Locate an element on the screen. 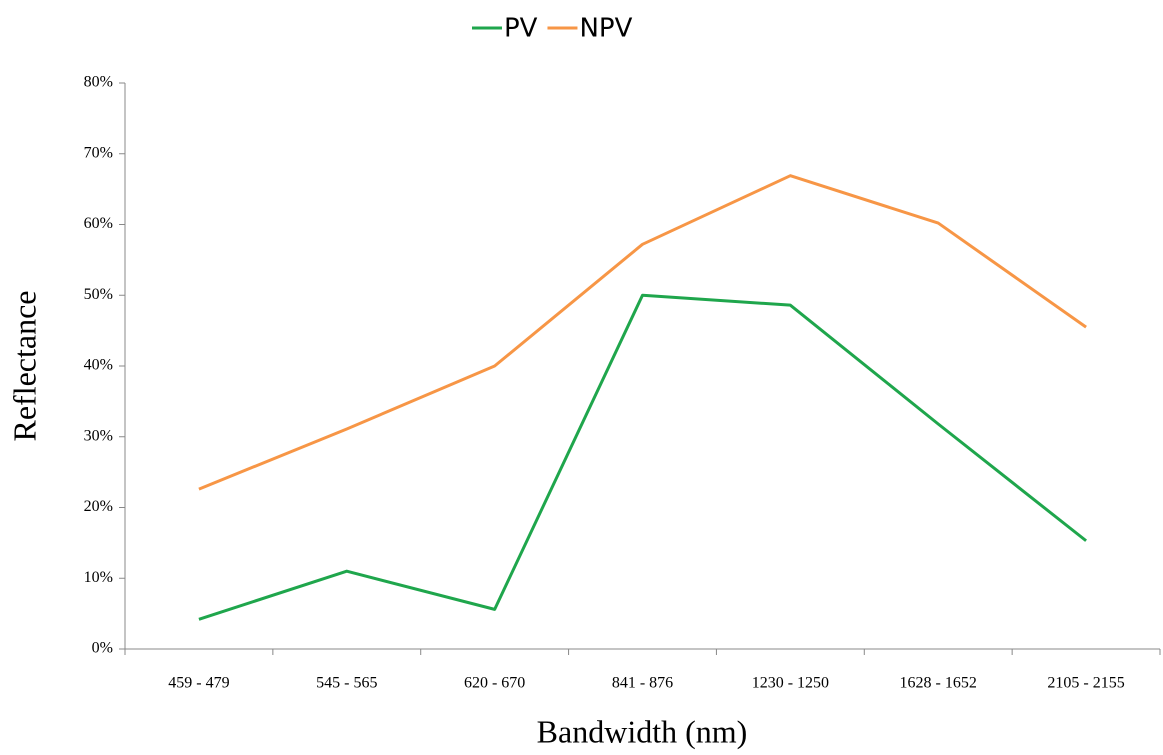 This screenshot has height=755, width=1163. y-tick-label: 70% is located at coordinates (98, 152).